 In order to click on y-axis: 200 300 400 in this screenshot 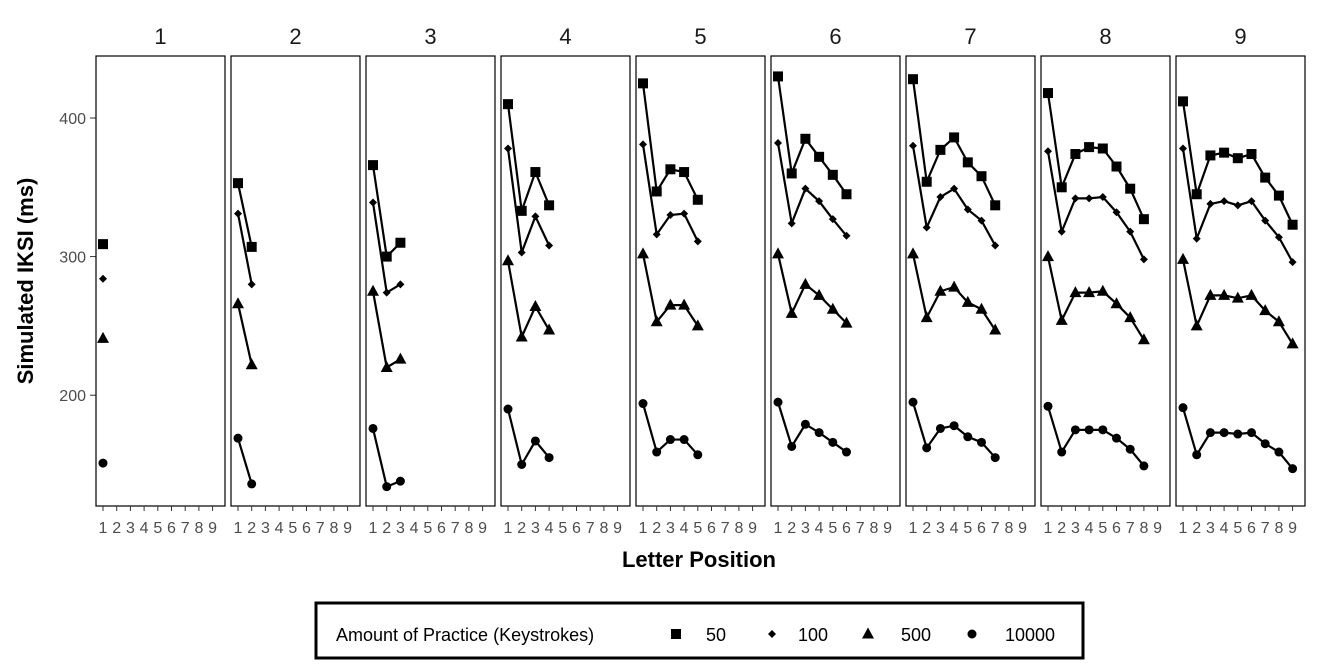, I will do `click(77, 258)`.